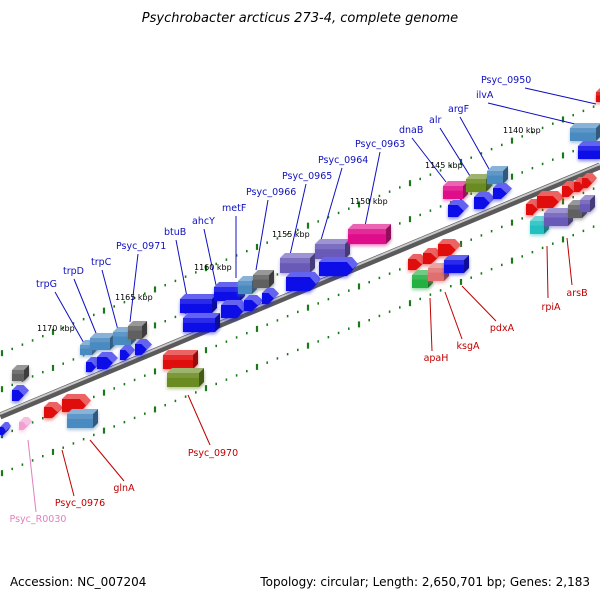 Image resolution: width=600 pixels, height=600 pixels. Describe the element at coordinates (444, 165) in the screenshot. I see `scale-label: 1145 kbp` at that location.